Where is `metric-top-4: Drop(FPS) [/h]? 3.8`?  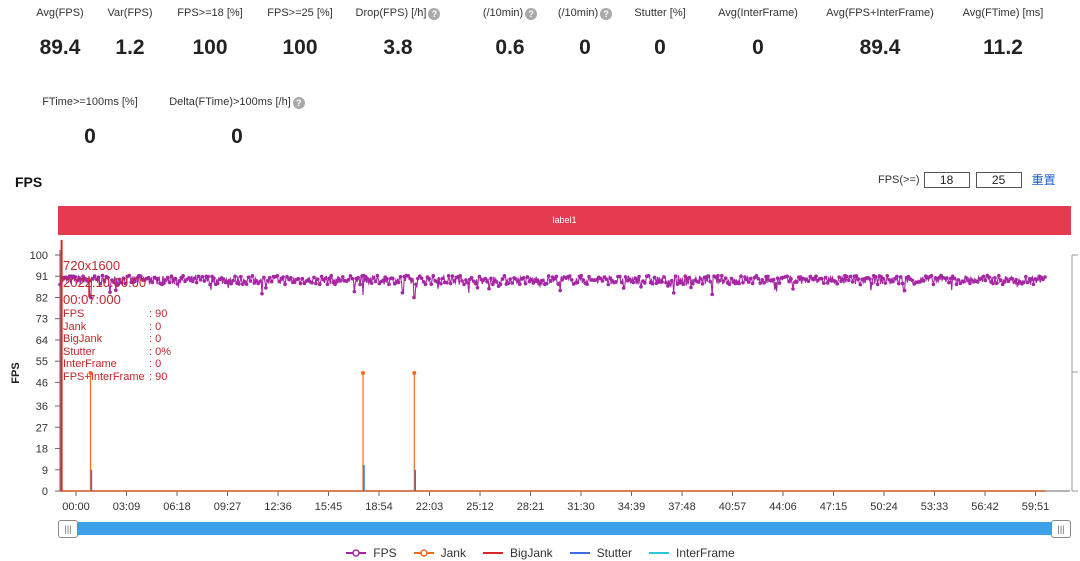 metric-top-4: Drop(FPS) [/h]? 3.8 is located at coordinates (398, 33).